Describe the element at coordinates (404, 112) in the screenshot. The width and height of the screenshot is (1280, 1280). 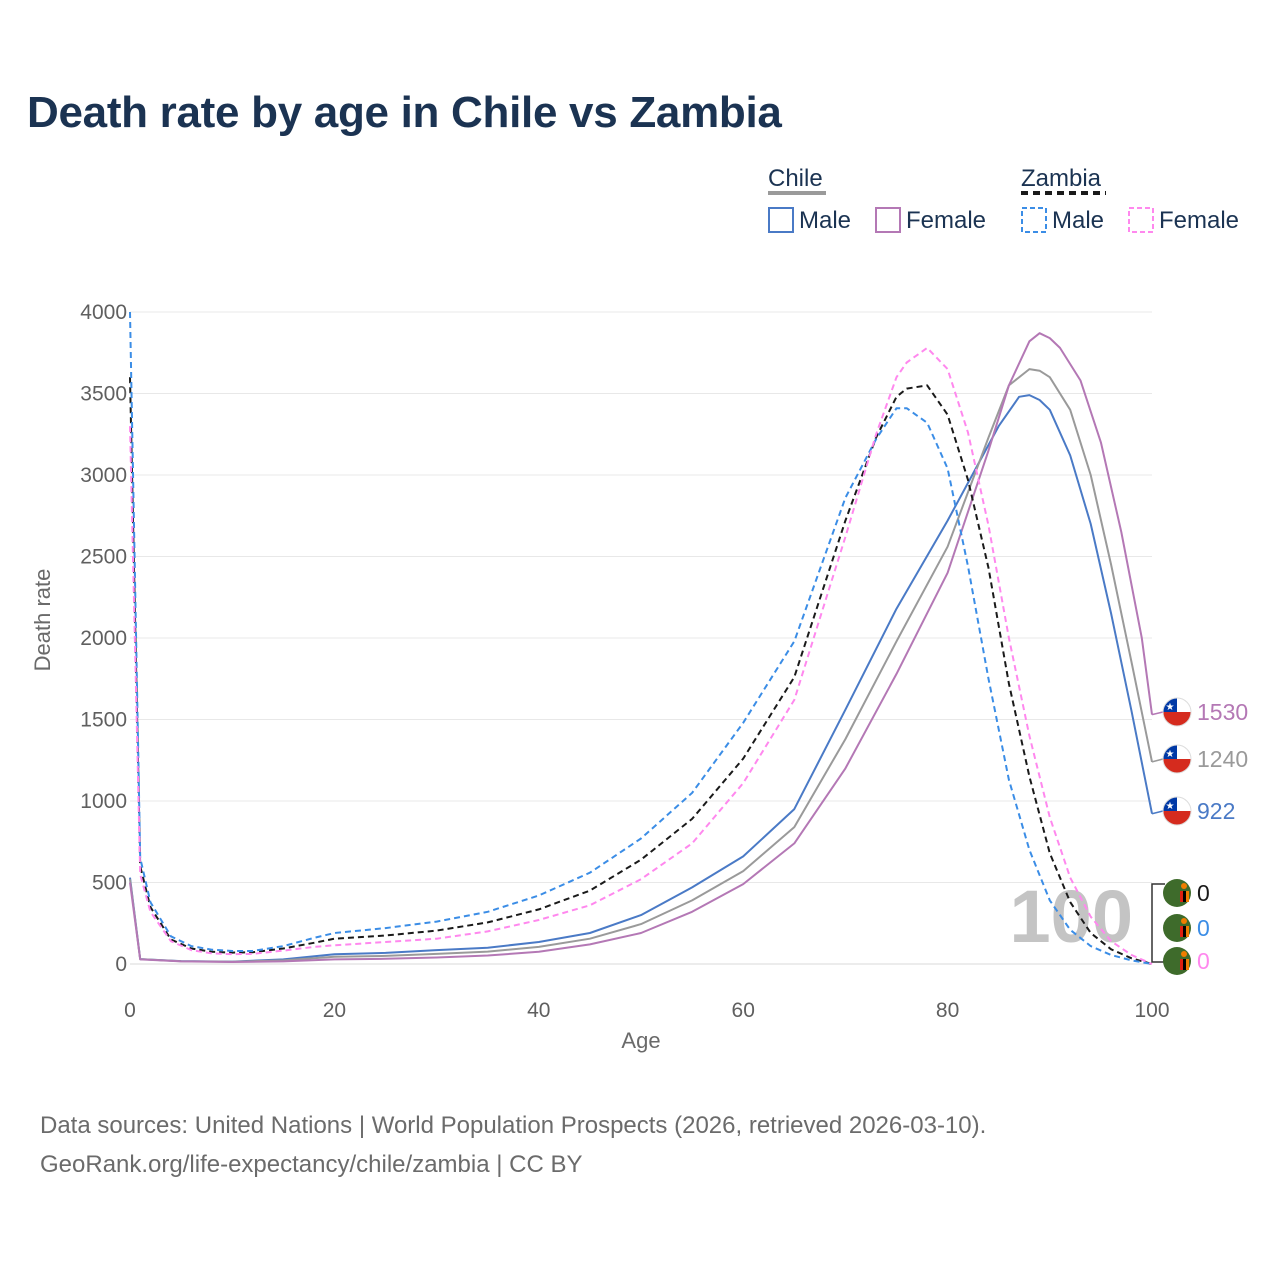
I see `chart-title: Death rate by age in Chile vs Zambia` at that location.